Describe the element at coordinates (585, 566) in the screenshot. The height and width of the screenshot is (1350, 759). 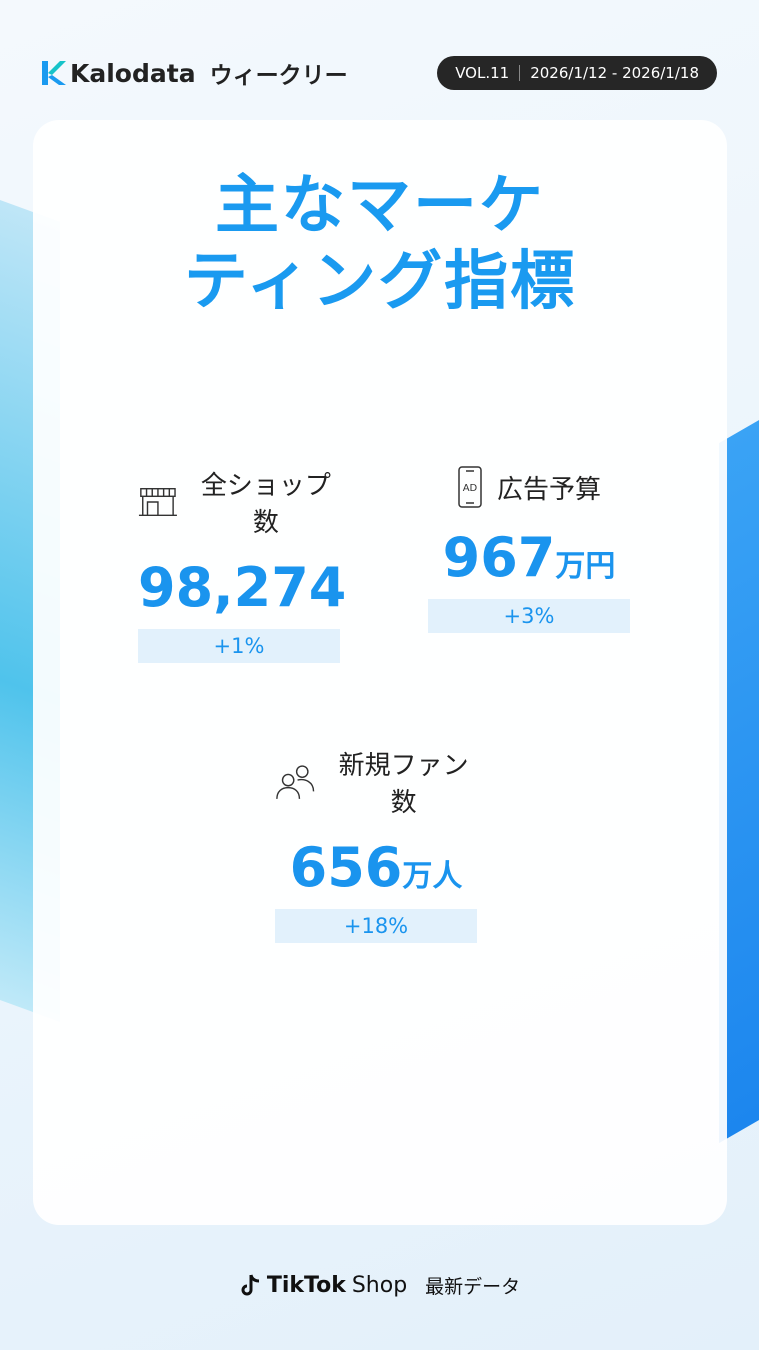
I see `metric-unit: 万円` at that location.